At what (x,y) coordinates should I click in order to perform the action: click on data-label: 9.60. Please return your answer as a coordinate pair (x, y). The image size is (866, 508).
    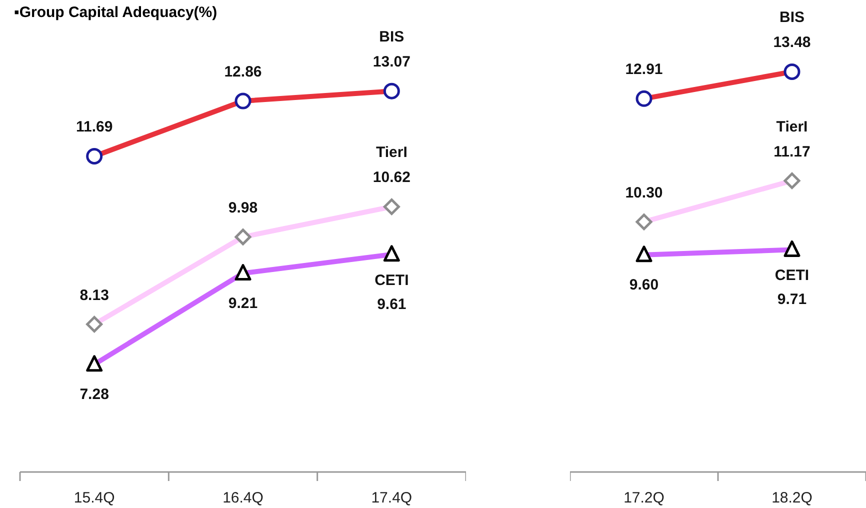
    Looking at the image, I should click on (644, 285).